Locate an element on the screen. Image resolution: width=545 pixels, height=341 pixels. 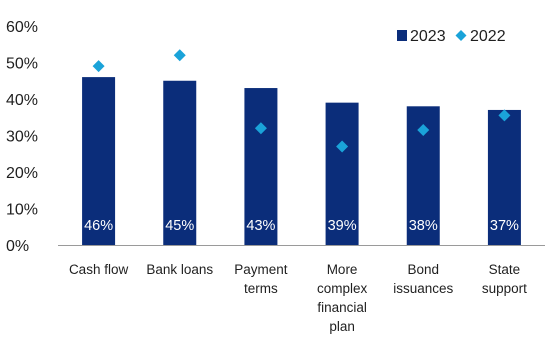
bar-data-label: 43% is located at coordinates (260, 226).